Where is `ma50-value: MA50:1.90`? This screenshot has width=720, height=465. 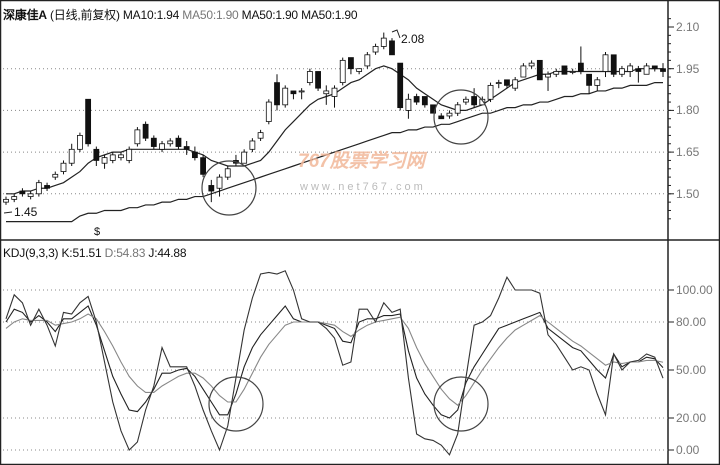
ma50-value: MA50:1.90 is located at coordinates (269, 15).